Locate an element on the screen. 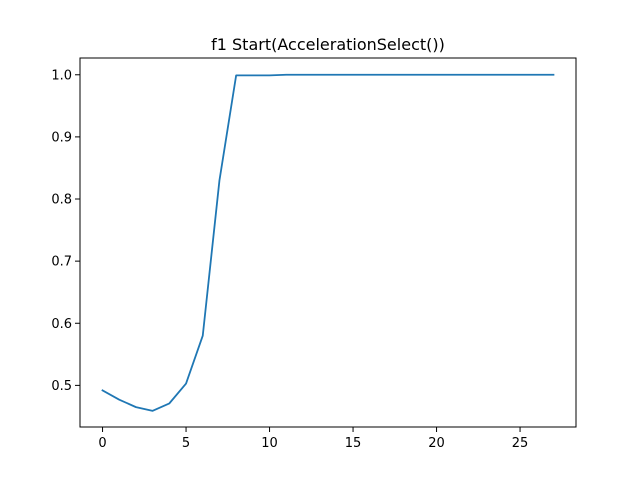 Image resolution: width=640 pixels, height=480 pixels. x-axis: 0 5 10 15 20 25 is located at coordinates (313, 439).